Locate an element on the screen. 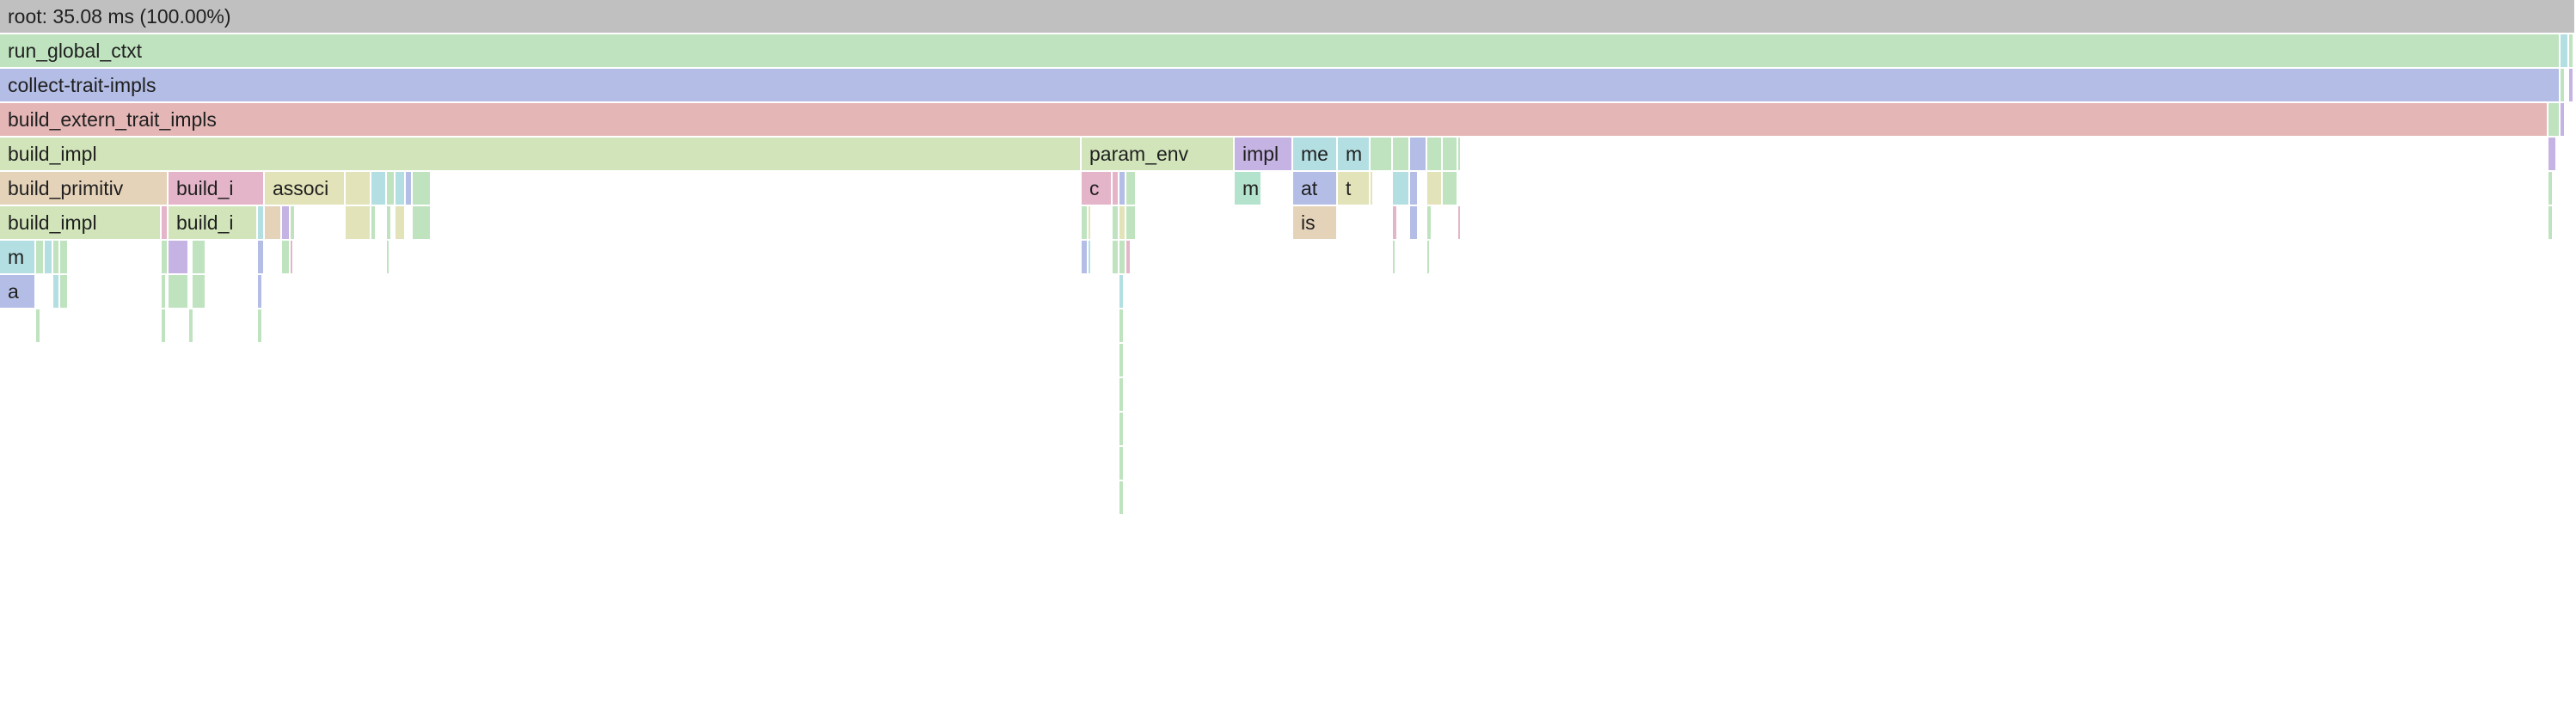  frame-root: root: 35.08 ms (100.00%) is located at coordinates (1288, 16).